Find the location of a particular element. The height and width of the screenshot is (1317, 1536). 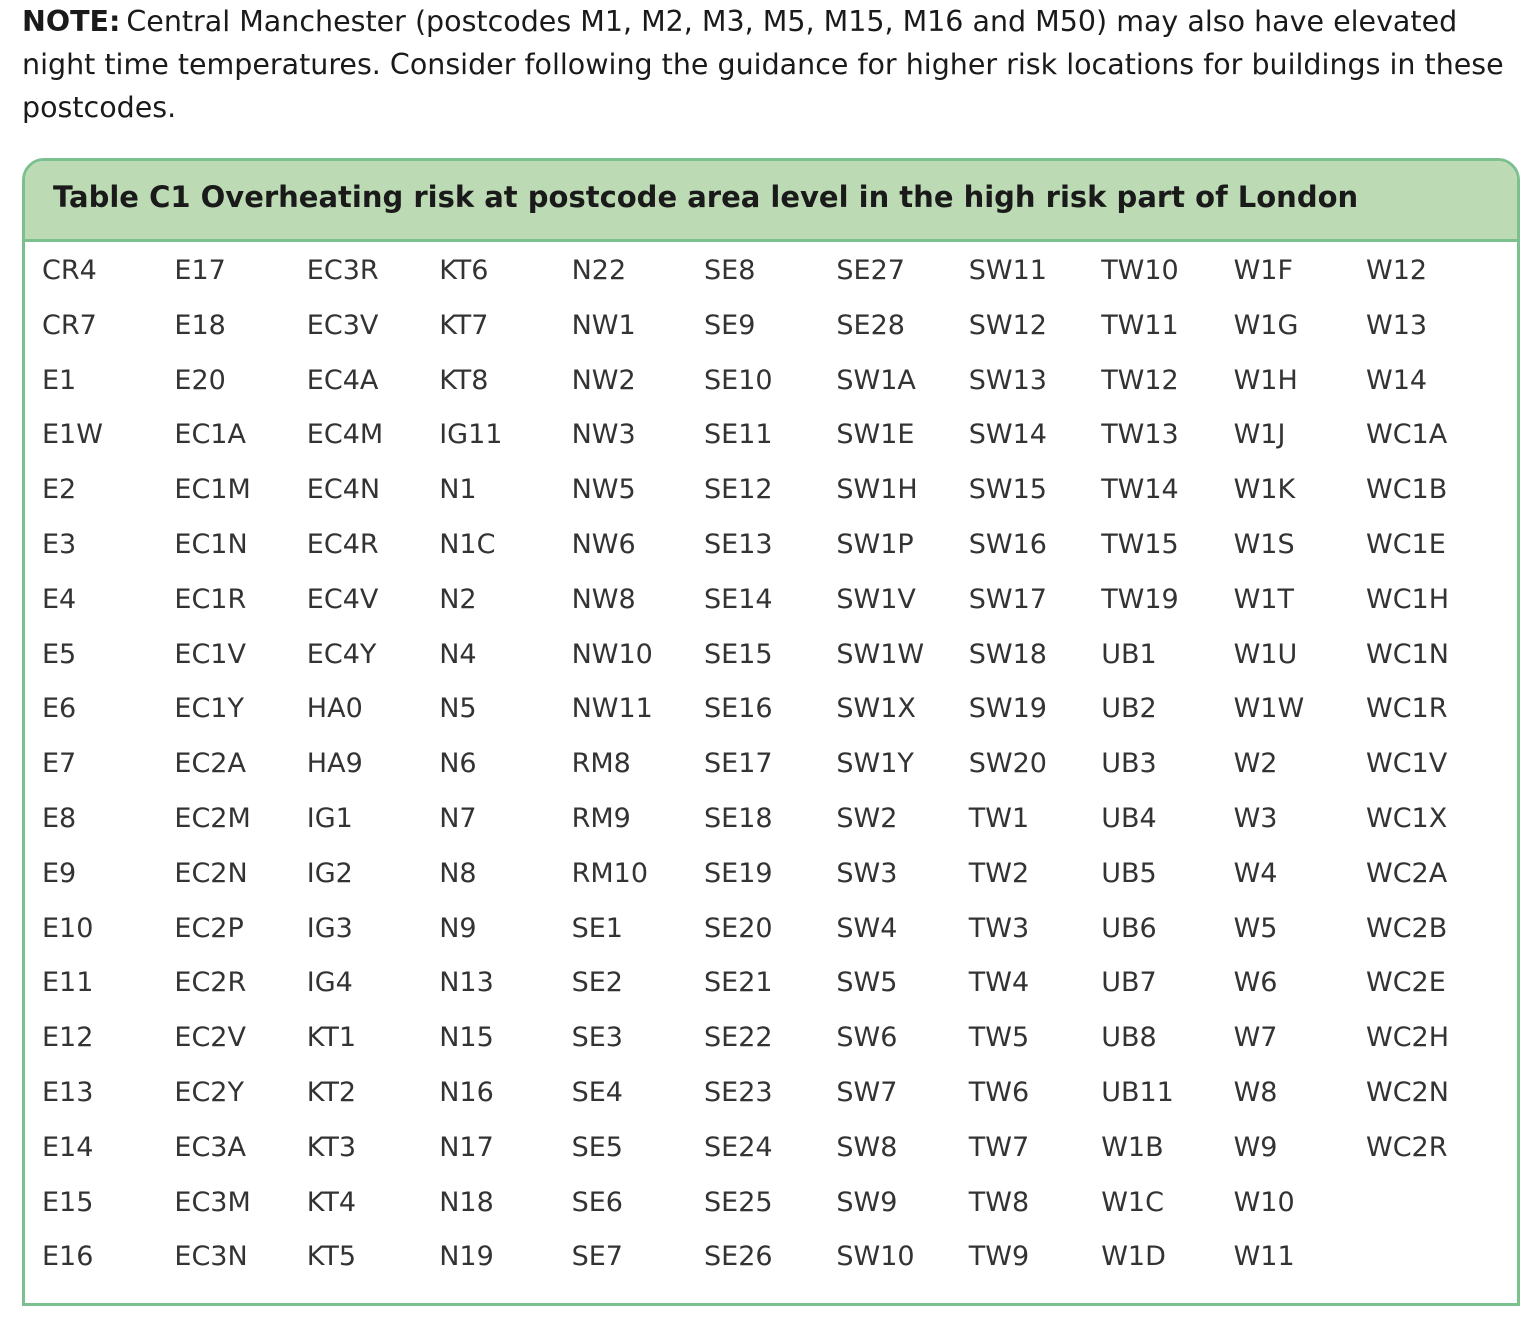

postcode-cell: UB1 is located at coordinates (1129, 654).